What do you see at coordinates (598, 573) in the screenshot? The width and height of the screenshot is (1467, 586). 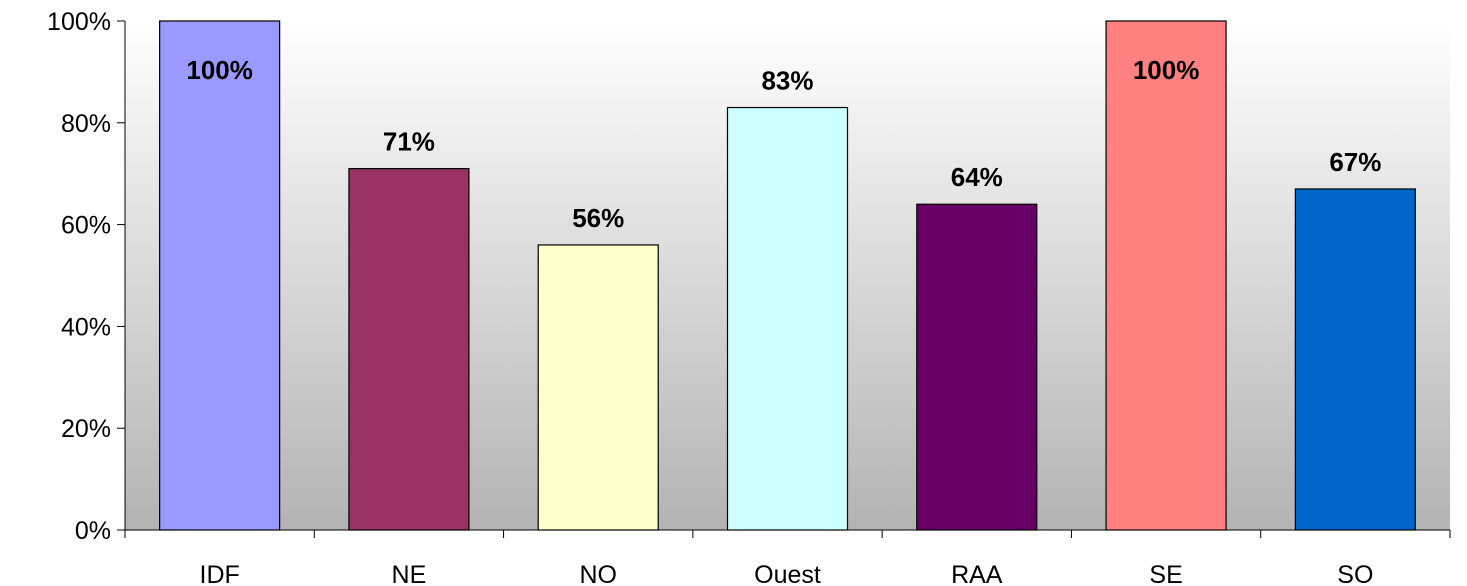 I see `x-tick-label-no: NO` at bounding box center [598, 573].